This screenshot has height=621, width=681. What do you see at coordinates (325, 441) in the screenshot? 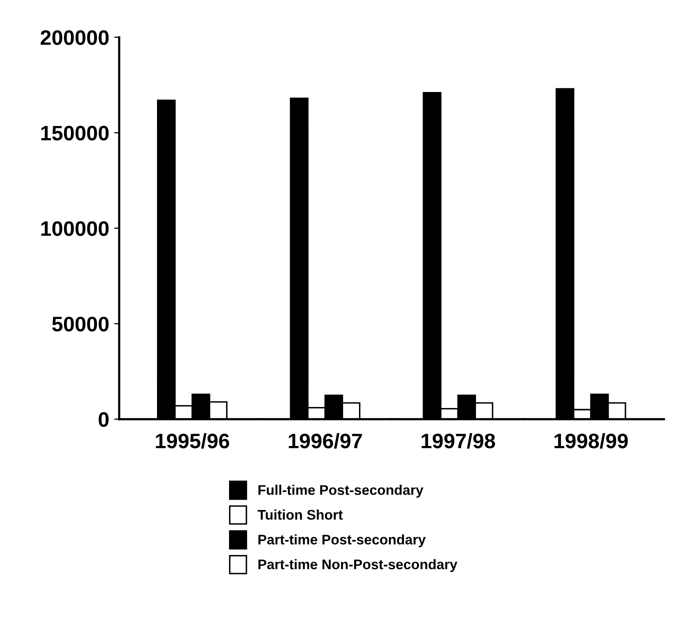
I see `x-tick-label: 1996/97` at bounding box center [325, 441].